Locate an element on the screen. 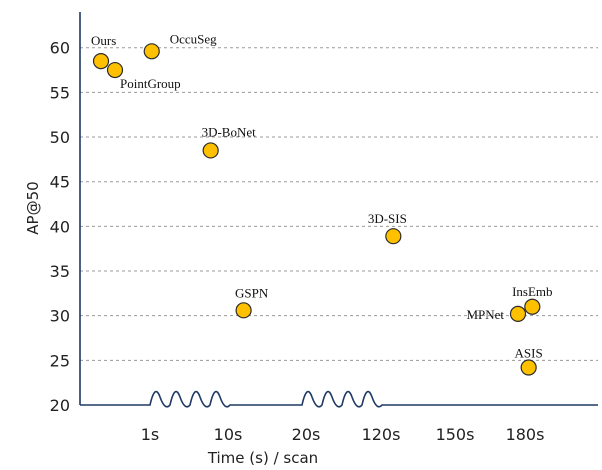 The width and height of the screenshot is (602, 470). point-3d-sis is located at coordinates (393, 236).